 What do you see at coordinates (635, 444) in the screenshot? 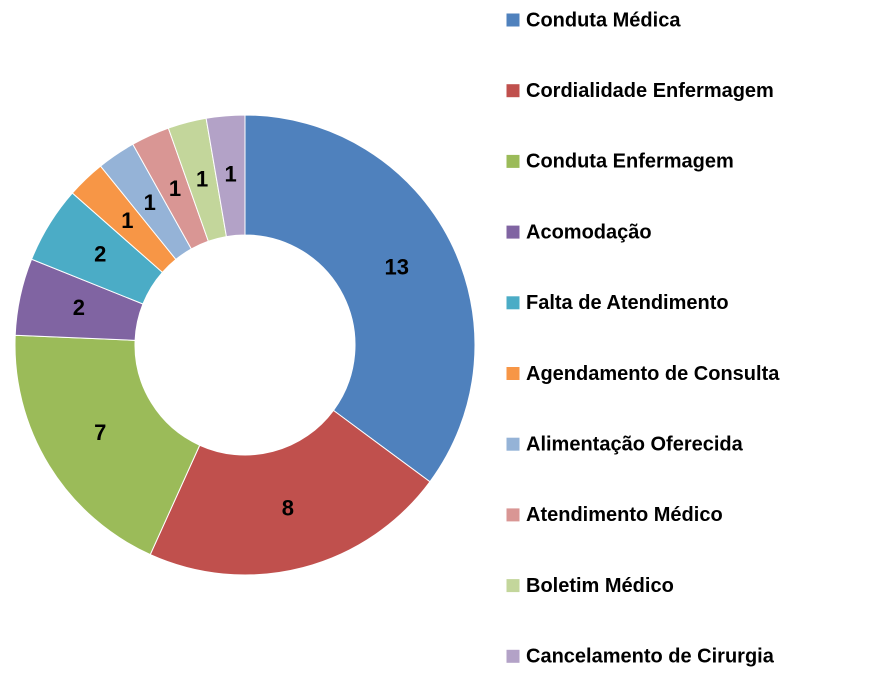
I see `legend-label: Alimentação Oferecida` at bounding box center [635, 444].